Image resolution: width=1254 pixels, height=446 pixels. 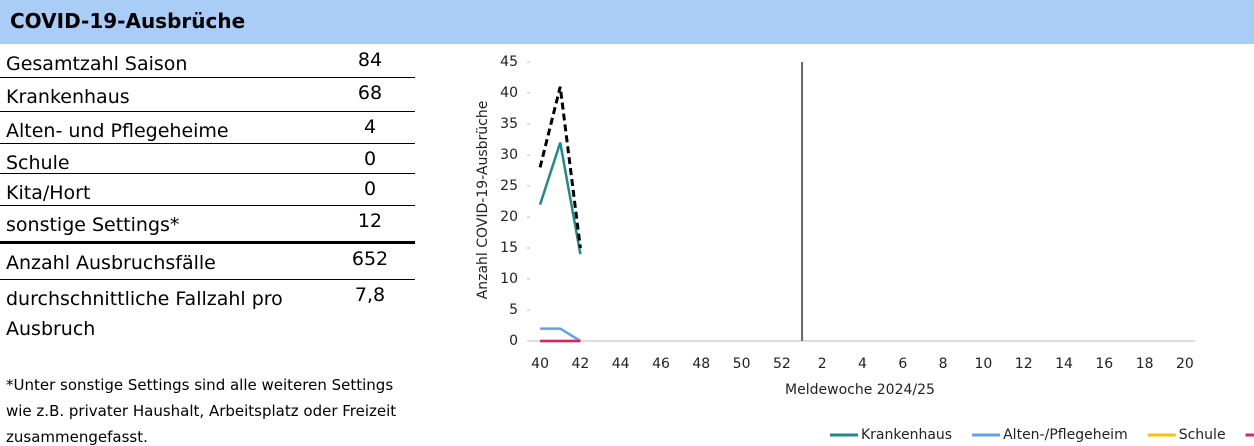 I want to click on x-tick-label: 10, so click(x=983, y=364).